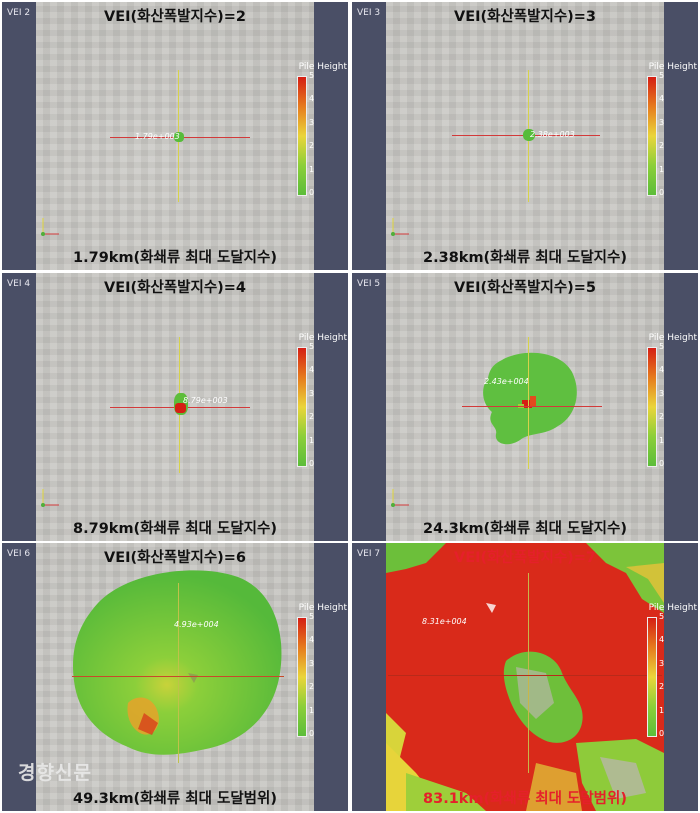 This screenshot has width=700, height=813. I want to click on vei-tag: VEI 3, so click(369, 13).